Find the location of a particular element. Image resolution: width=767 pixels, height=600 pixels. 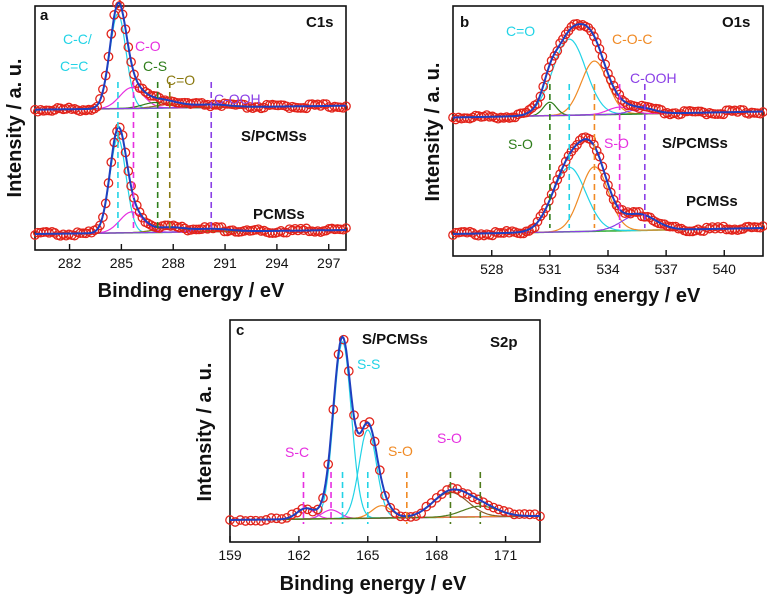

panel-b-xlabel: Binding energy / eV is located at coordinates (607, 296).